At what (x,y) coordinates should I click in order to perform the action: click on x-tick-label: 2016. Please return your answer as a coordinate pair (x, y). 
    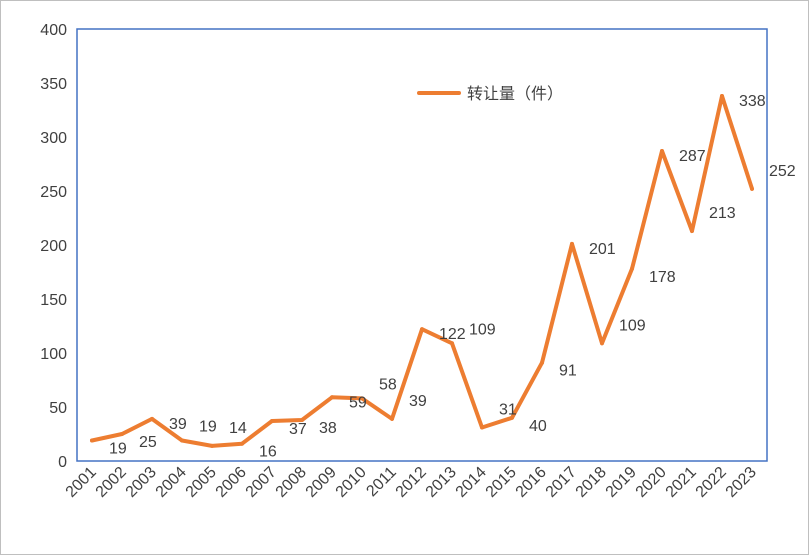
    Looking at the image, I should click on (531, 482).